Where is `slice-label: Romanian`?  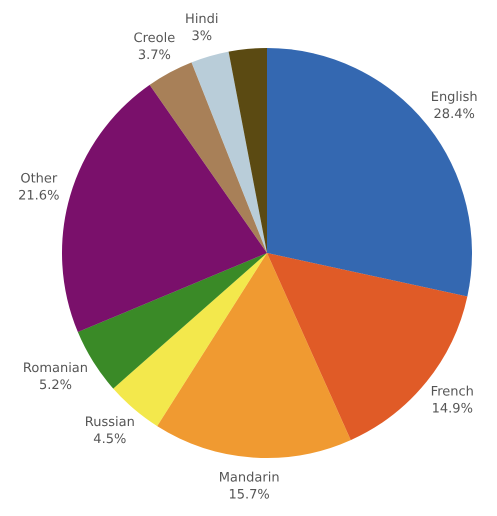 slice-label: Romanian is located at coordinates (55, 368).